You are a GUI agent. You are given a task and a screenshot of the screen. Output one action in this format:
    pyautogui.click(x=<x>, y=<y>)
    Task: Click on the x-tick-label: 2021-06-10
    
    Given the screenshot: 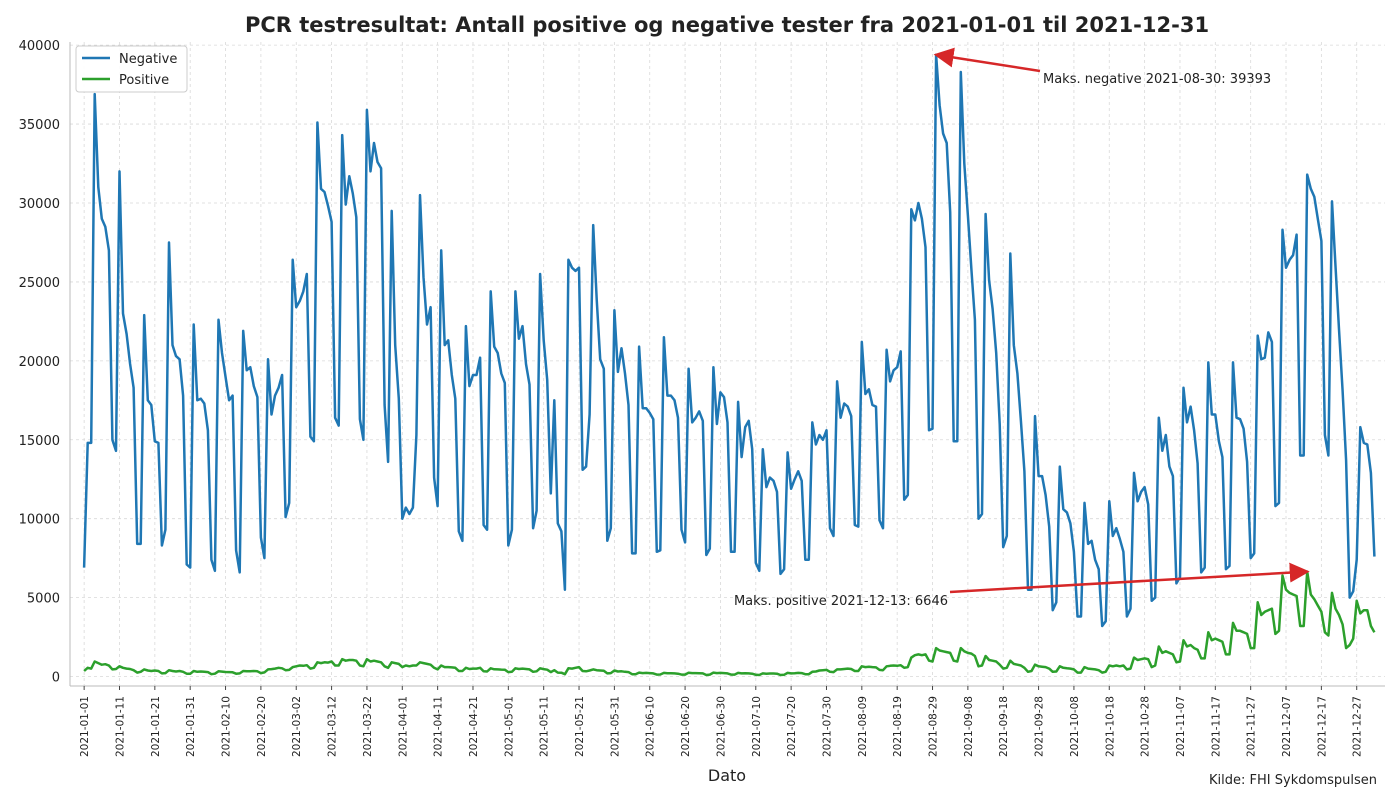 What is the action you would take?
    pyautogui.click(x=651, y=726)
    